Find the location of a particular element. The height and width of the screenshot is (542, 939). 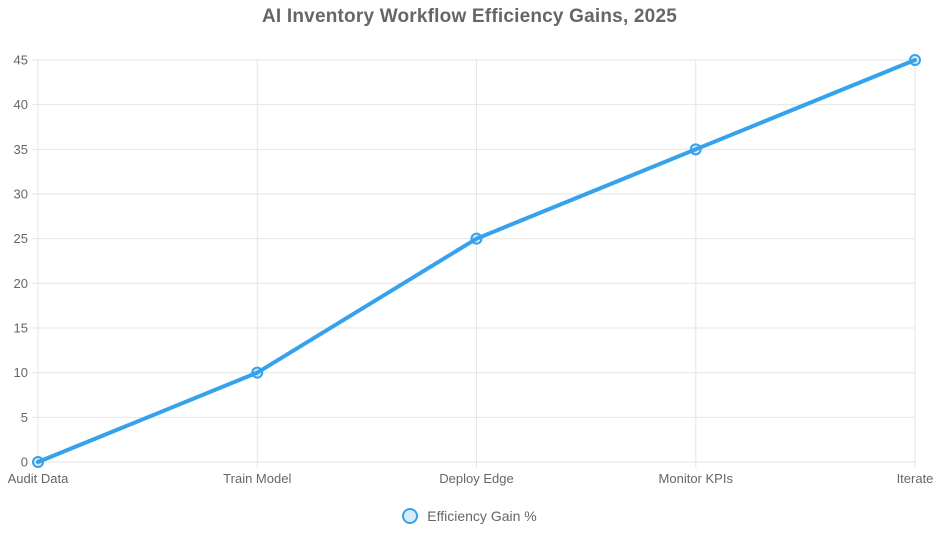

svg-text: 25 is located at coordinates (21, 238).